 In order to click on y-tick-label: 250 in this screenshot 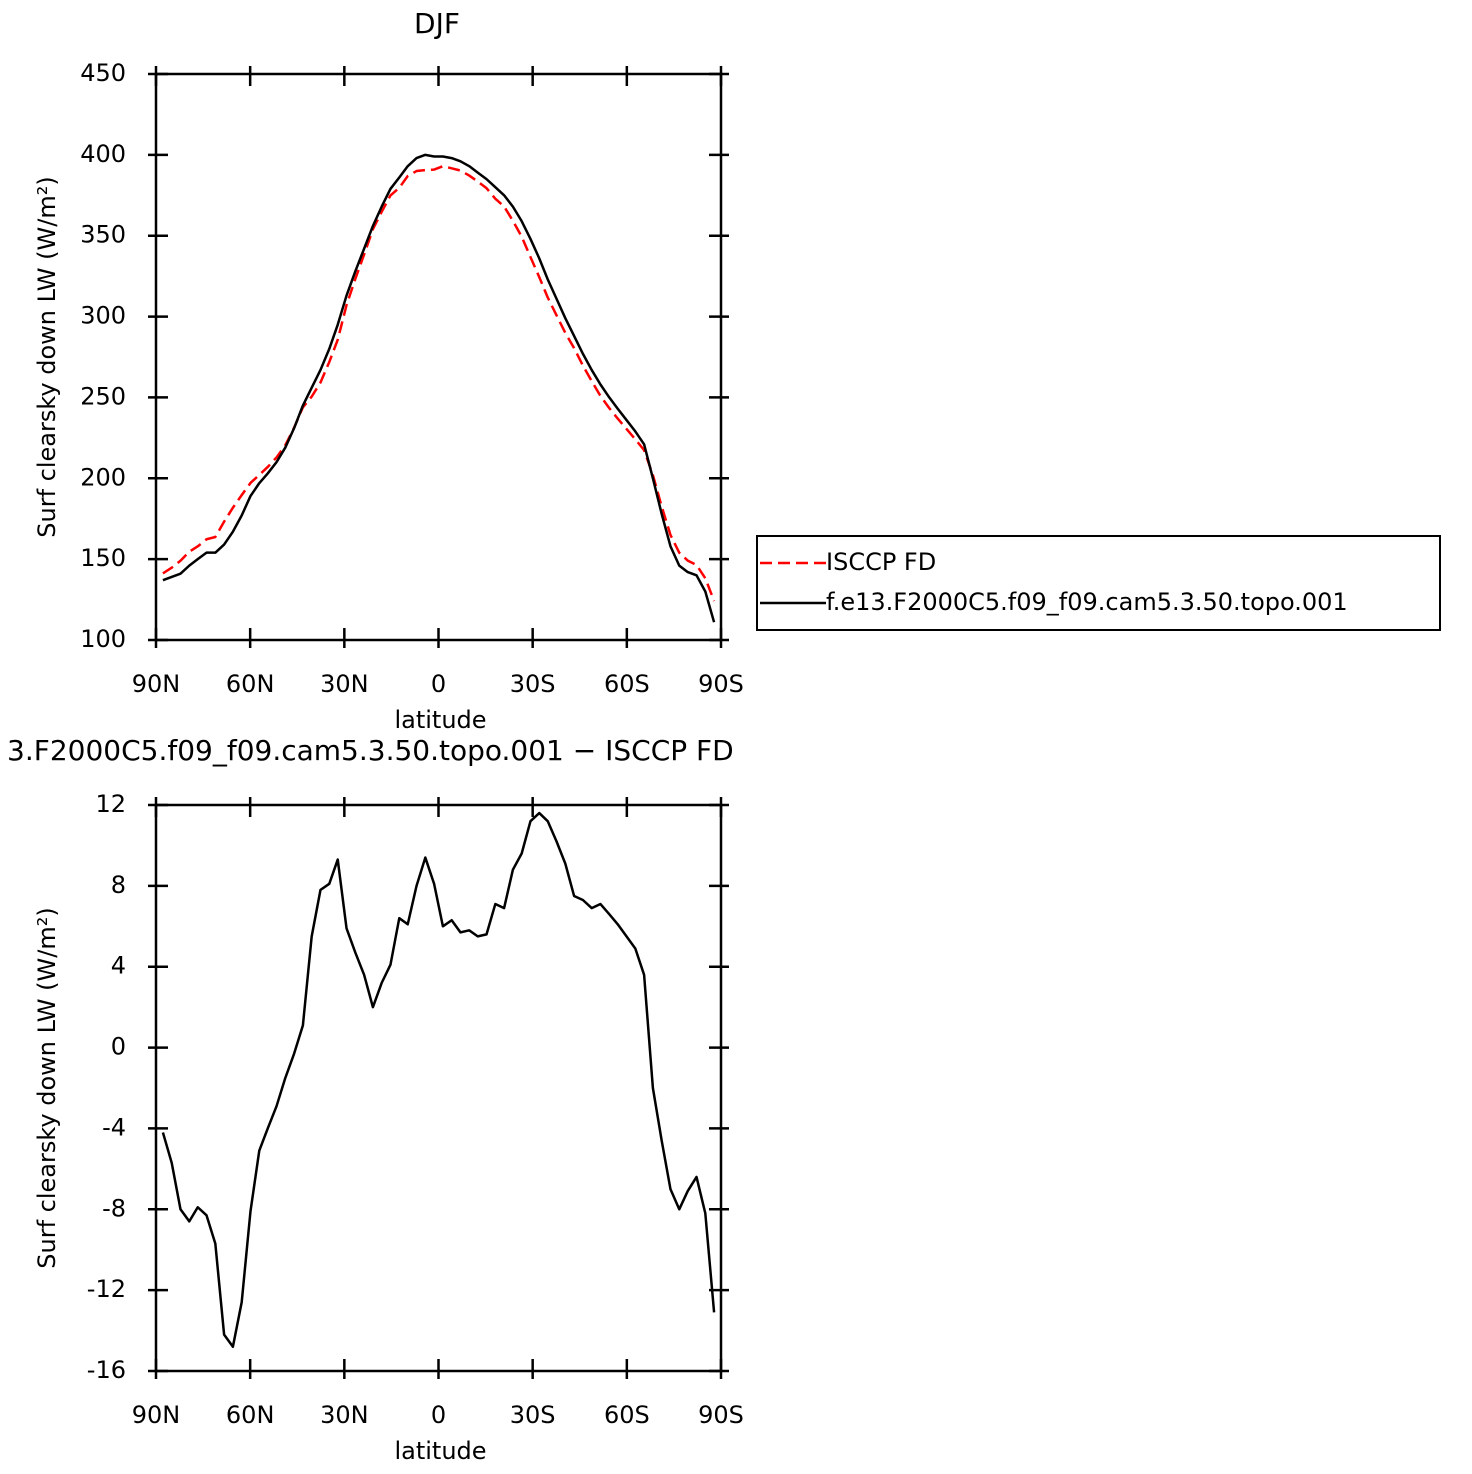, I will do `click(103, 396)`.